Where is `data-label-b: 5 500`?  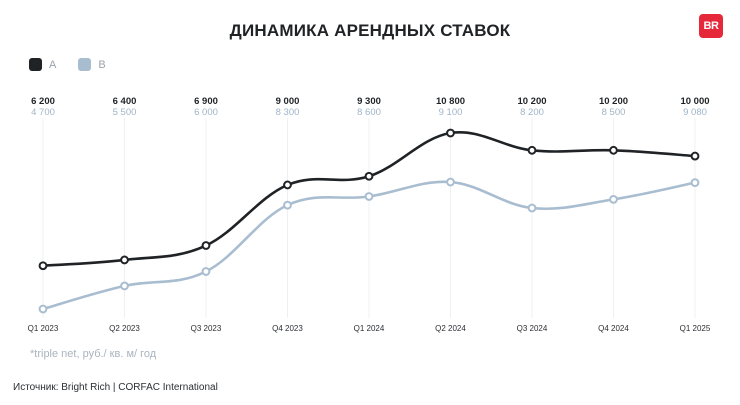
data-label-b: 5 500 is located at coordinates (125, 112).